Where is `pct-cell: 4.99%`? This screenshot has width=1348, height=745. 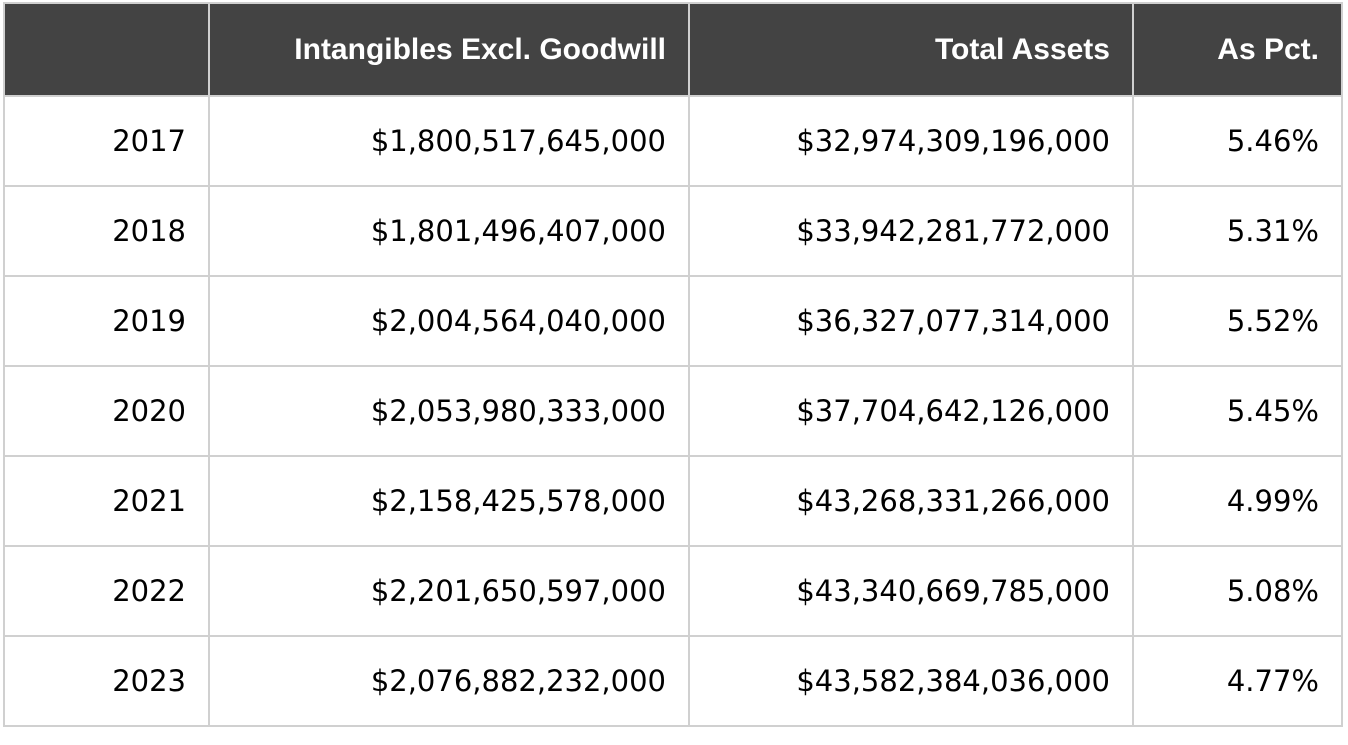
pct-cell: 4.99% is located at coordinates (1237, 501).